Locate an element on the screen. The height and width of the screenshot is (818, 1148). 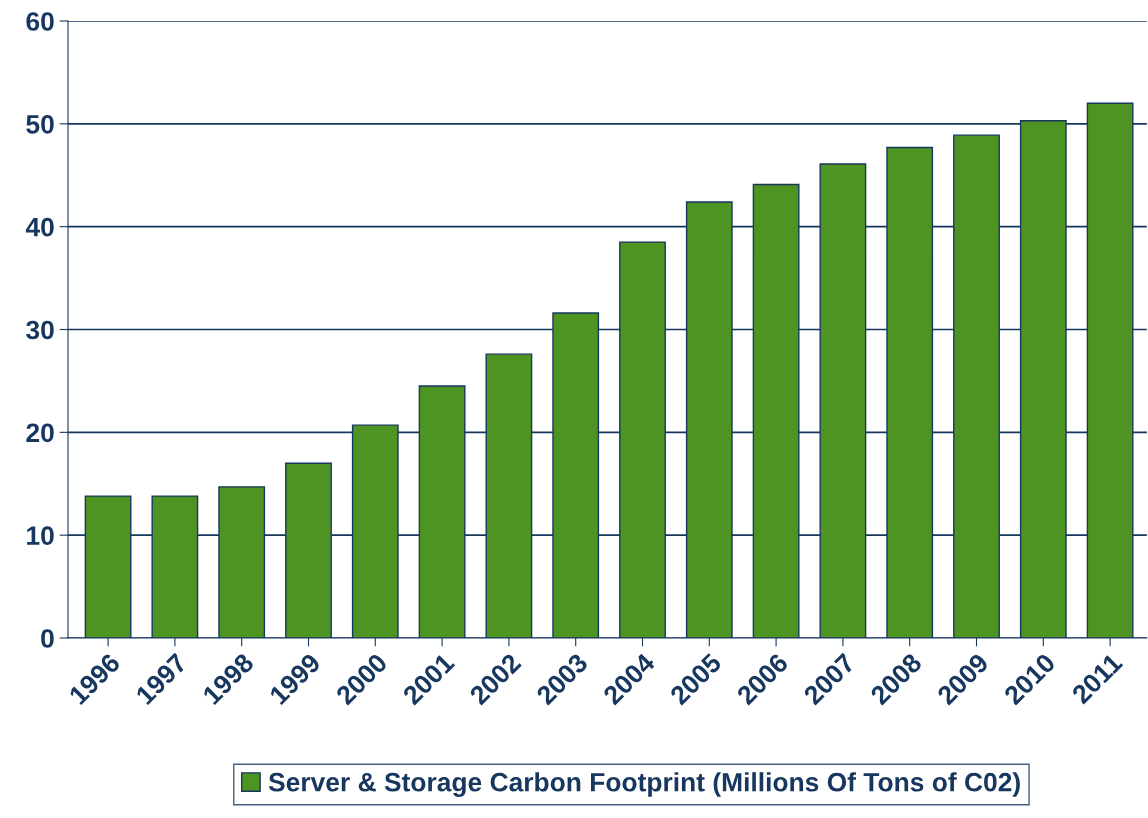
y-tick-label: 50 is located at coordinates (40, 124).